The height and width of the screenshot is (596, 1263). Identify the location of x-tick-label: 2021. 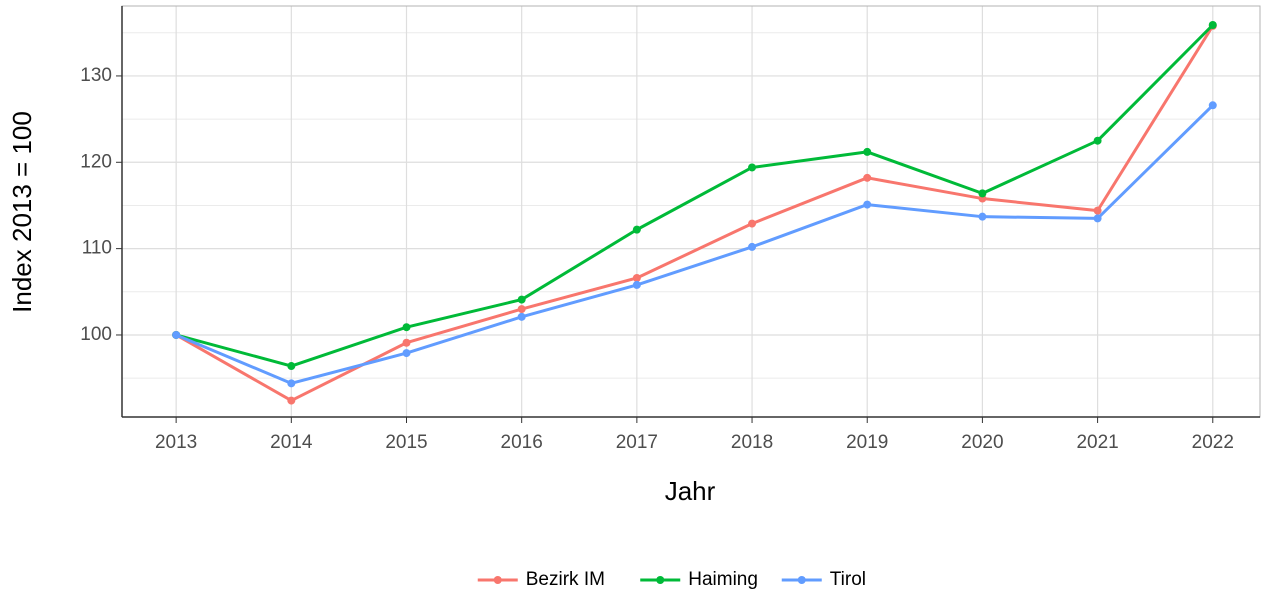
(1097, 442).